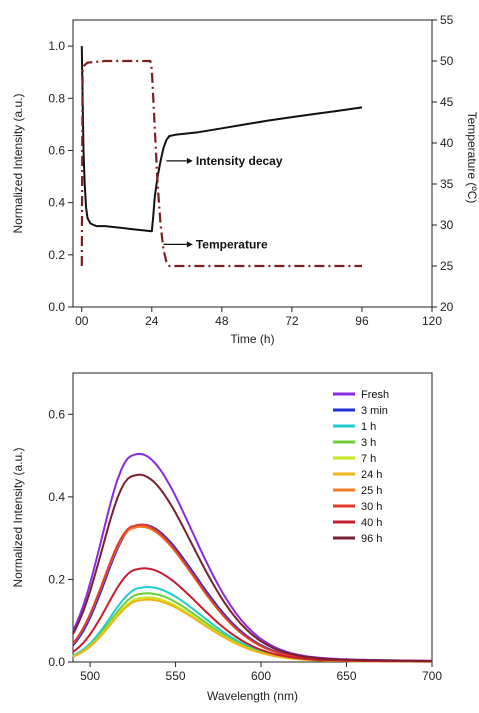  Describe the element at coordinates (432, 321) in the screenshot. I see `top-x-tick-label: 120` at that location.